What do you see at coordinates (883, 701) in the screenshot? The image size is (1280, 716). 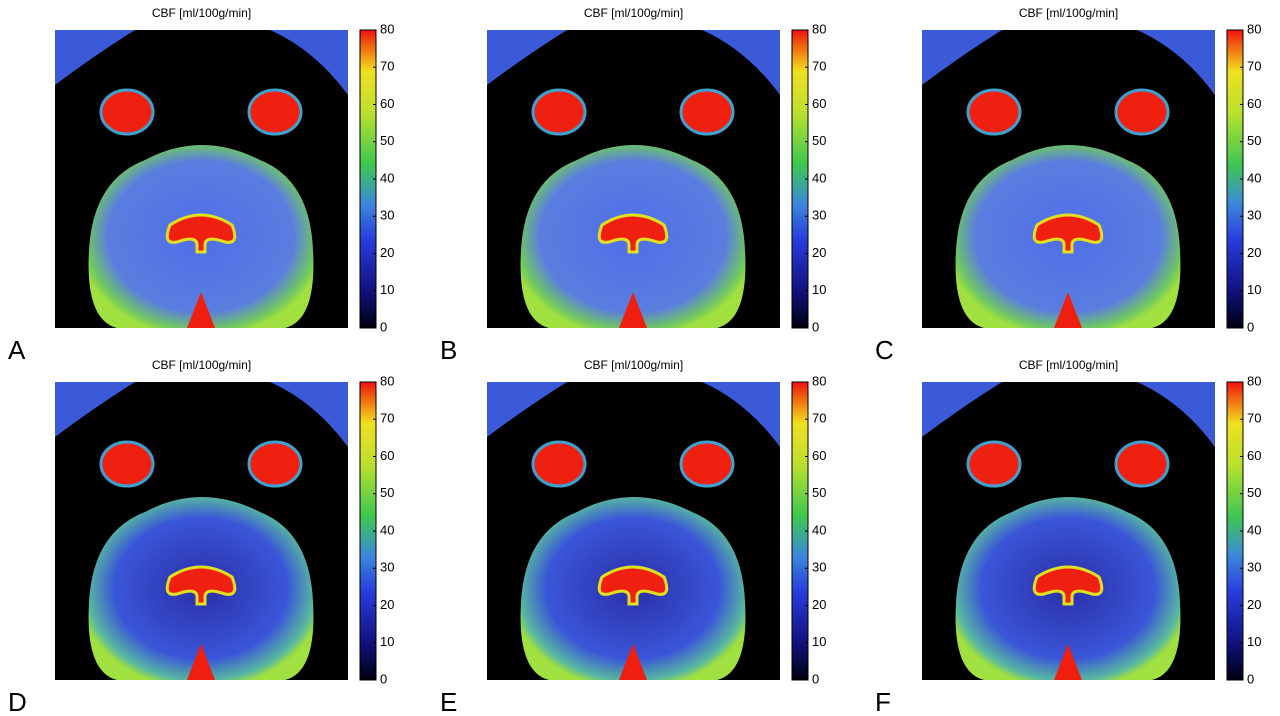 I see `panel-label: F` at bounding box center [883, 701].